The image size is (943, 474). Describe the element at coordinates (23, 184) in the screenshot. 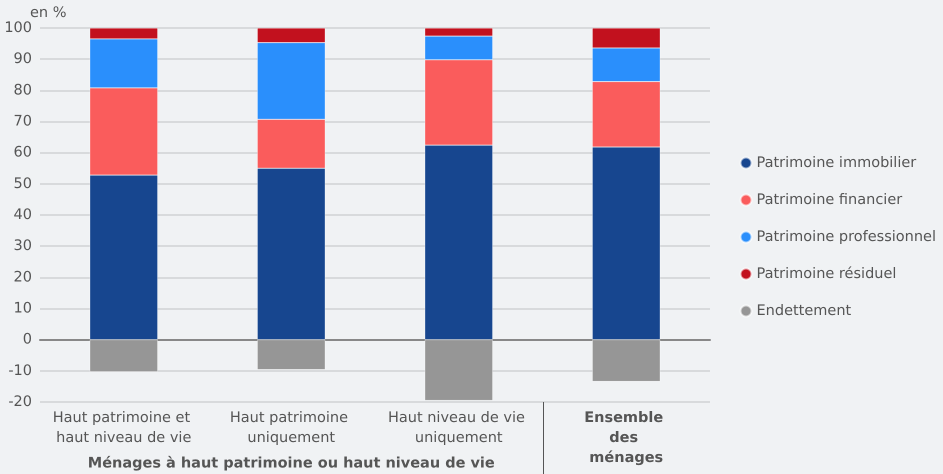

I see `y-tick-label: 50` at that location.